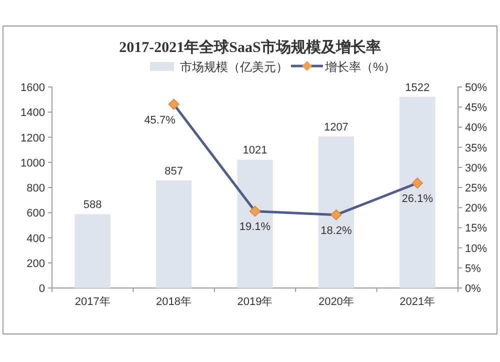  Describe the element at coordinates (32, 88) in the screenshot. I see `y-tick-label: 1600` at that location.